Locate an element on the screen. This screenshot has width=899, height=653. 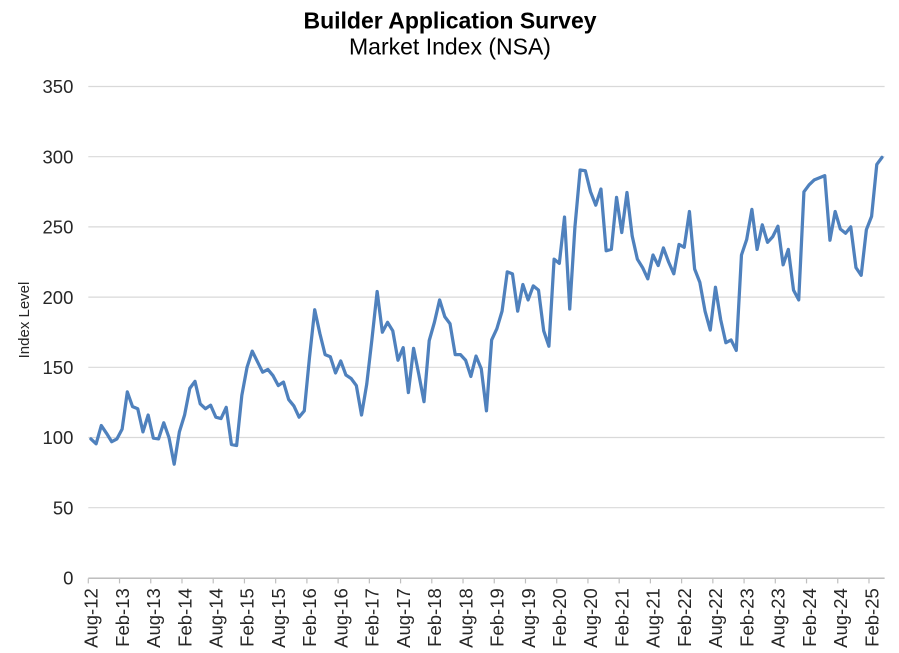
svg-text: Feb-19 is located at coordinates (497, 617).